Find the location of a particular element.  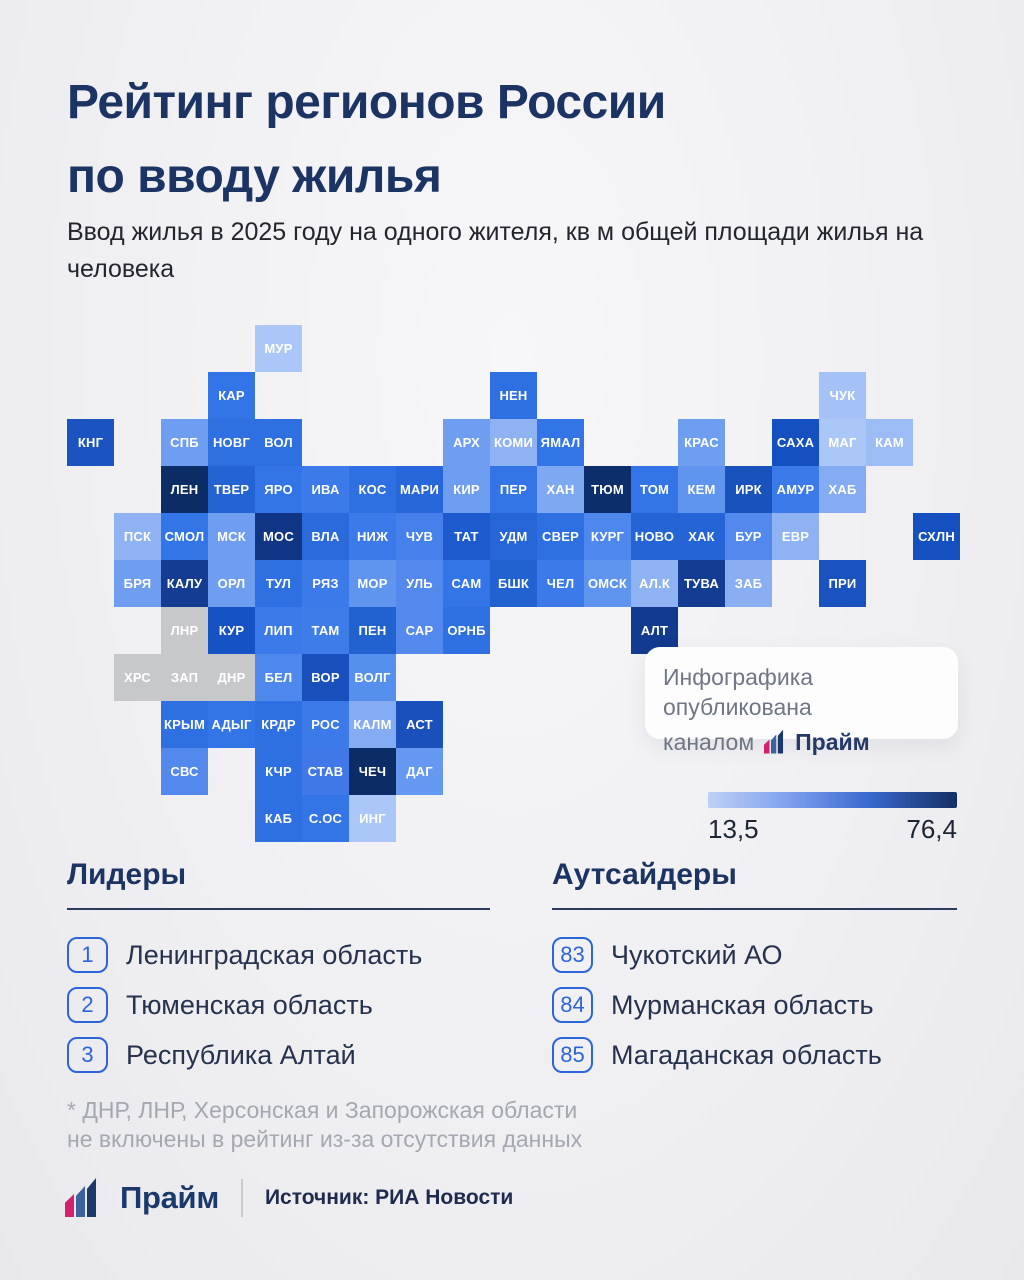

region-tile-label: СПБ is located at coordinates (184, 442).